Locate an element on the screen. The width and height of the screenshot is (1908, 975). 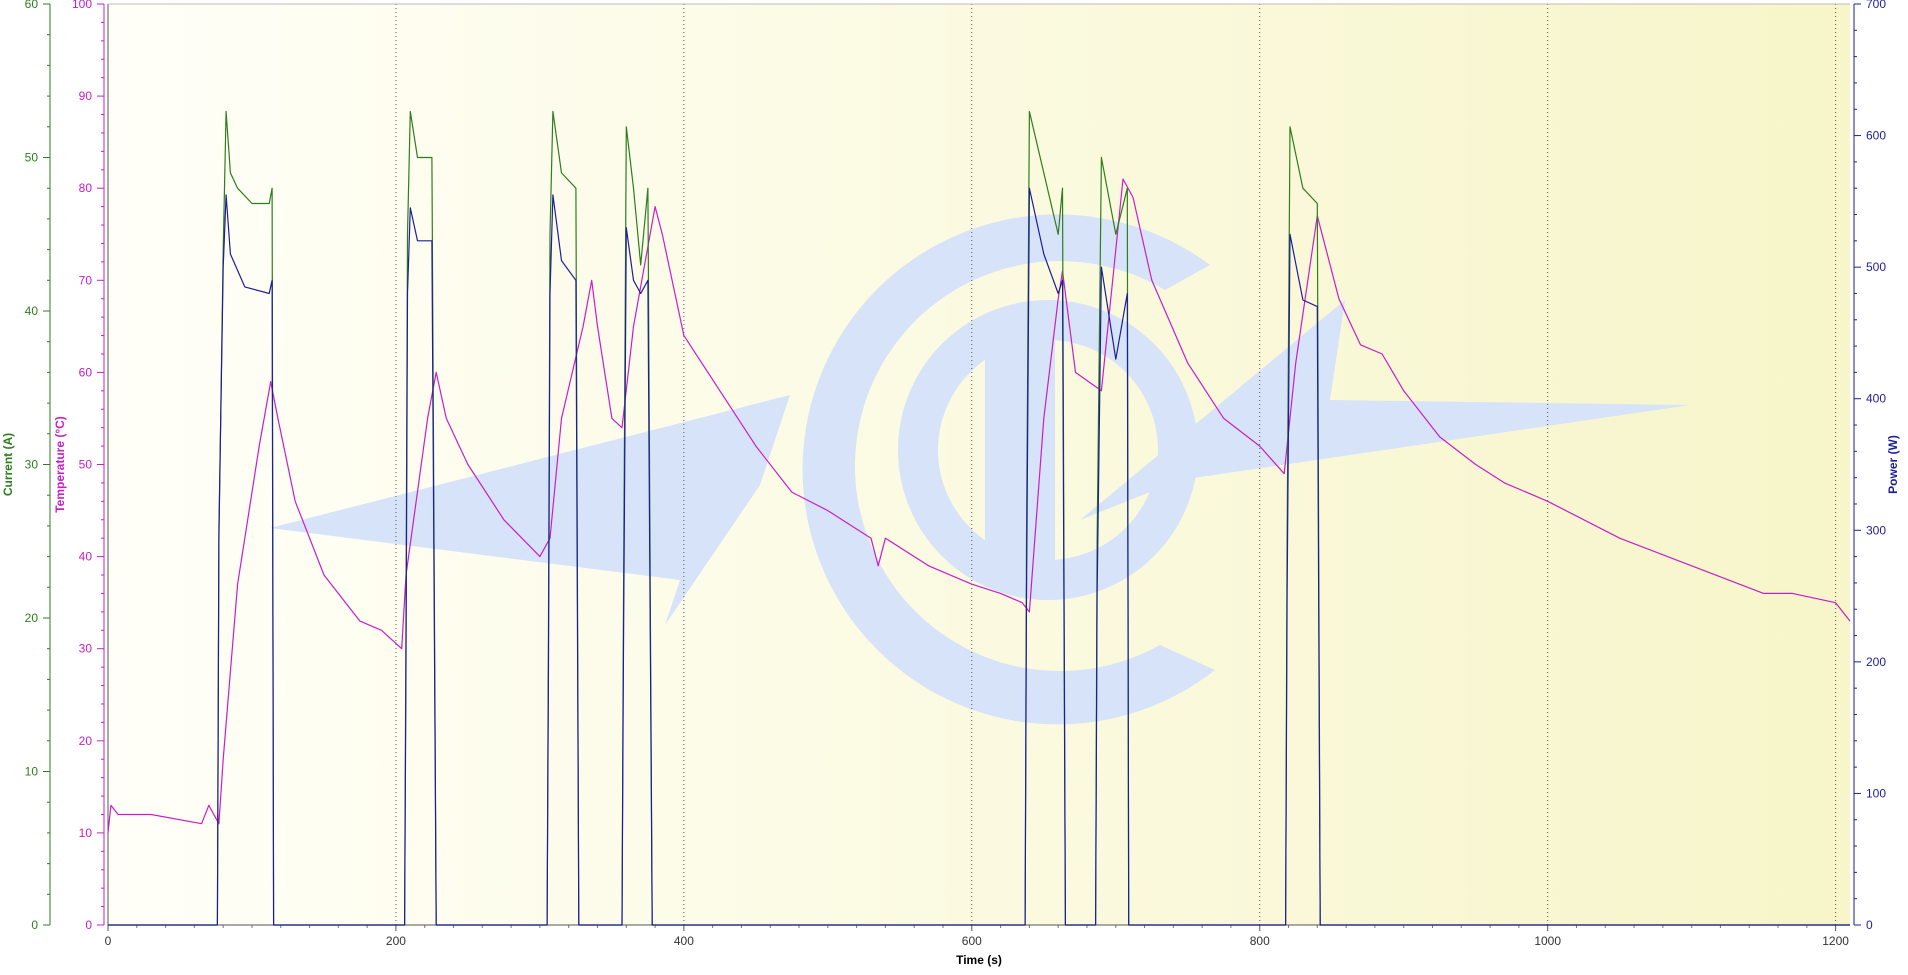
power-tick-label: 700 is located at coordinates (1876, 5).